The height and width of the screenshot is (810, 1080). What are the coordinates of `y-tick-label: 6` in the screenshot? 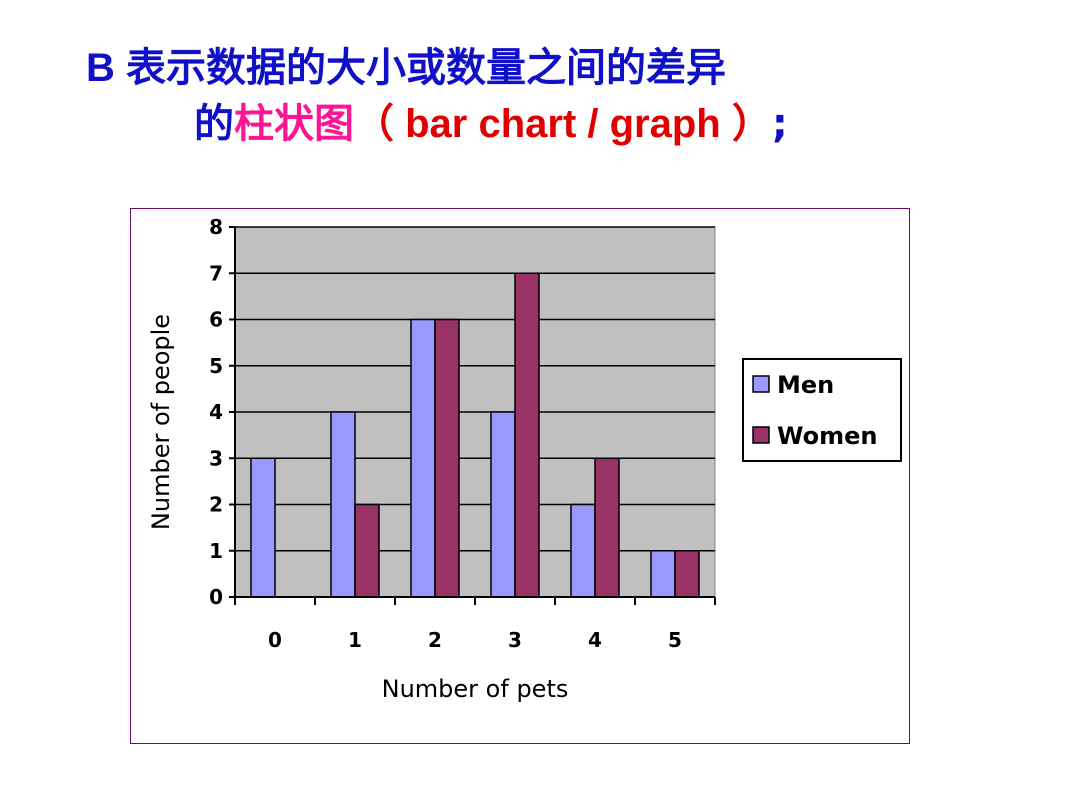 It's located at (216, 320).